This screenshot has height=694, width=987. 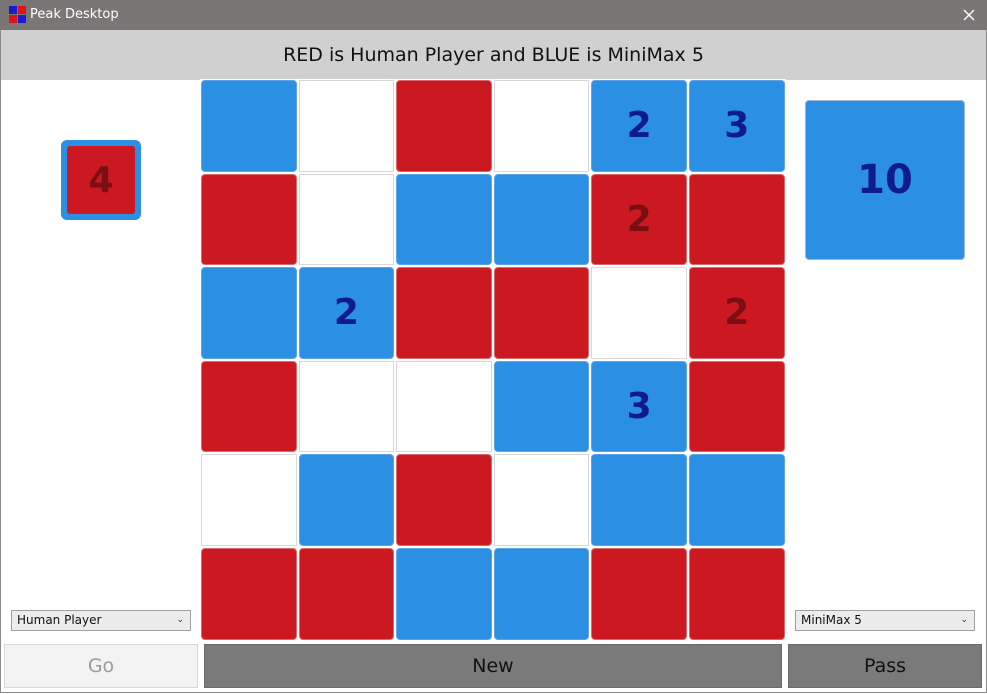 What do you see at coordinates (346, 500) in the screenshot?
I see `board-cell-r5-c2` at bounding box center [346, 500].